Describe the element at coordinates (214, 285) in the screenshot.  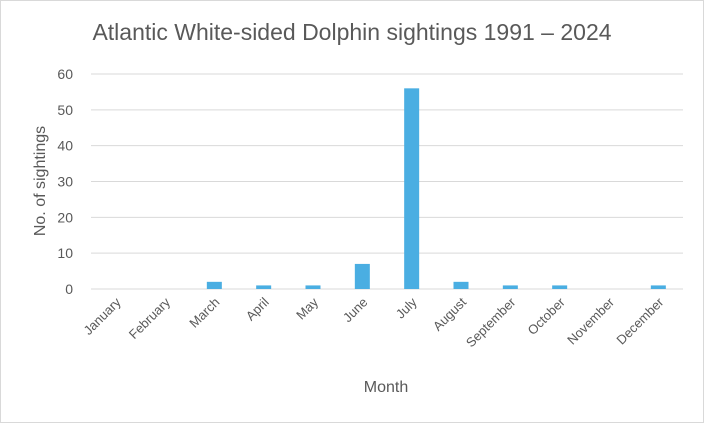
I see `bar-march` at that location.